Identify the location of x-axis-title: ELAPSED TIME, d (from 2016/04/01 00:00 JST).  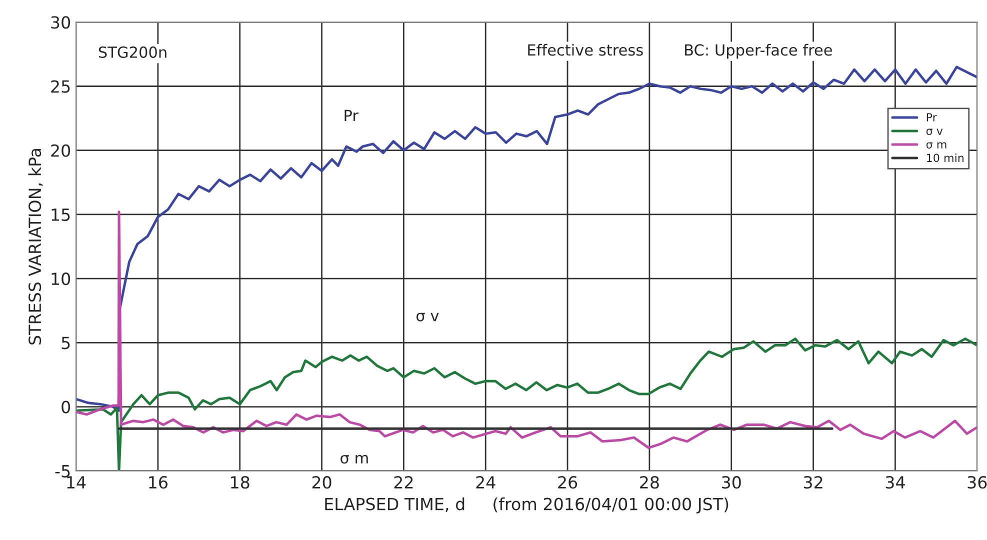
(526, 505).